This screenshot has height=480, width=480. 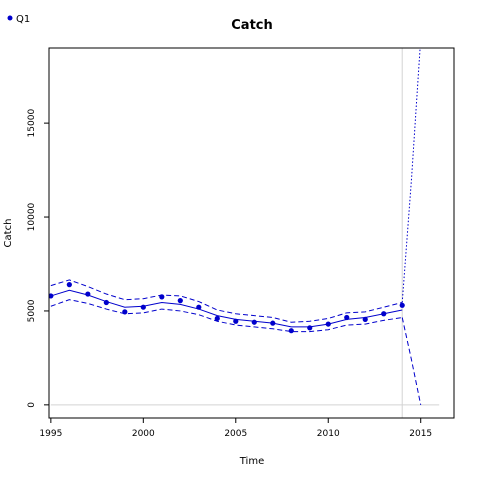 What do you see at coordinates (38, 258) in the screenshot?
I see `y-axis: 0 5000 10000 15000` at bounding box center [38, 258].